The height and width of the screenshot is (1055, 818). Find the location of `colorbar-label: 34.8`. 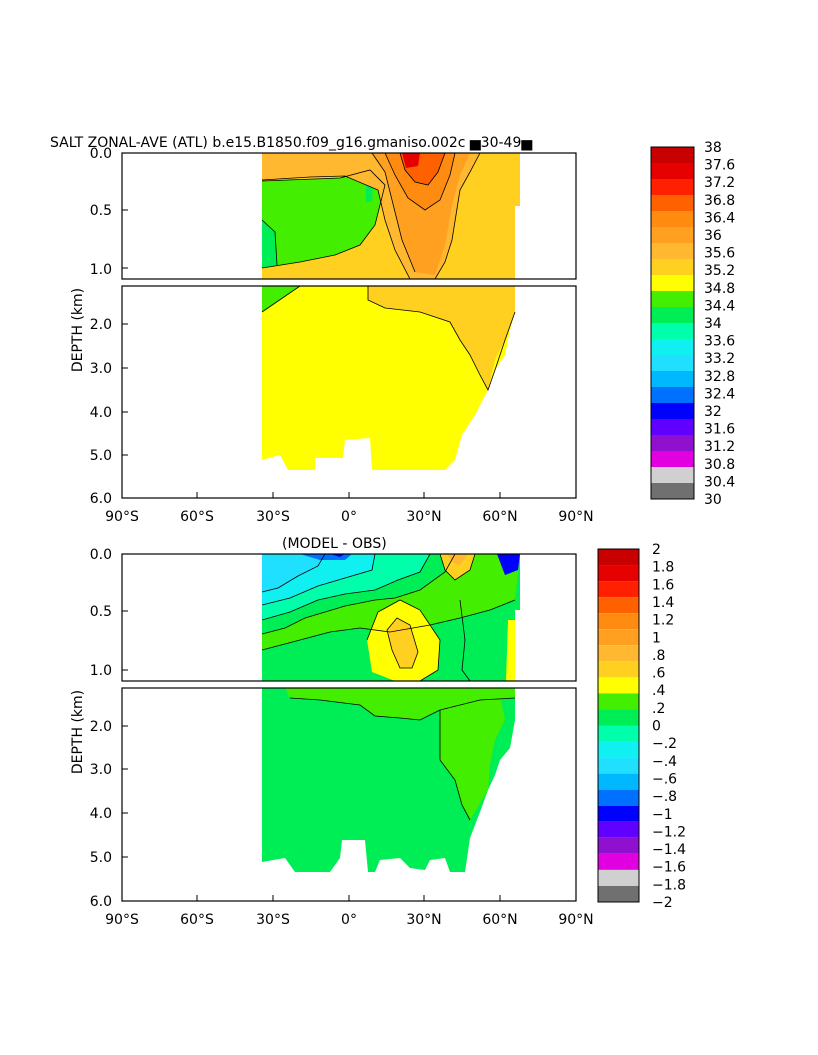

colorbar-label: 34.8 is located at coordinates (719, 289).